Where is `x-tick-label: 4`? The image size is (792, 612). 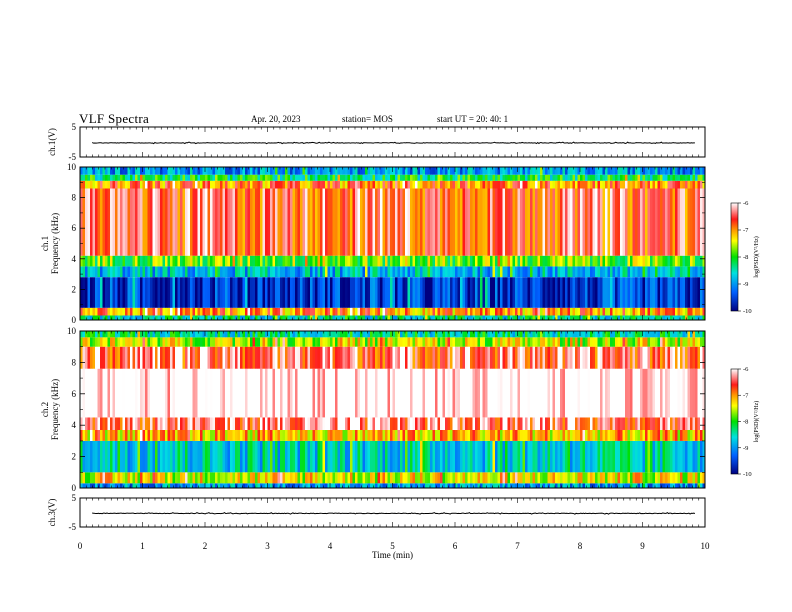
x-tick-label: 4 is located at coordinates (330, 546).